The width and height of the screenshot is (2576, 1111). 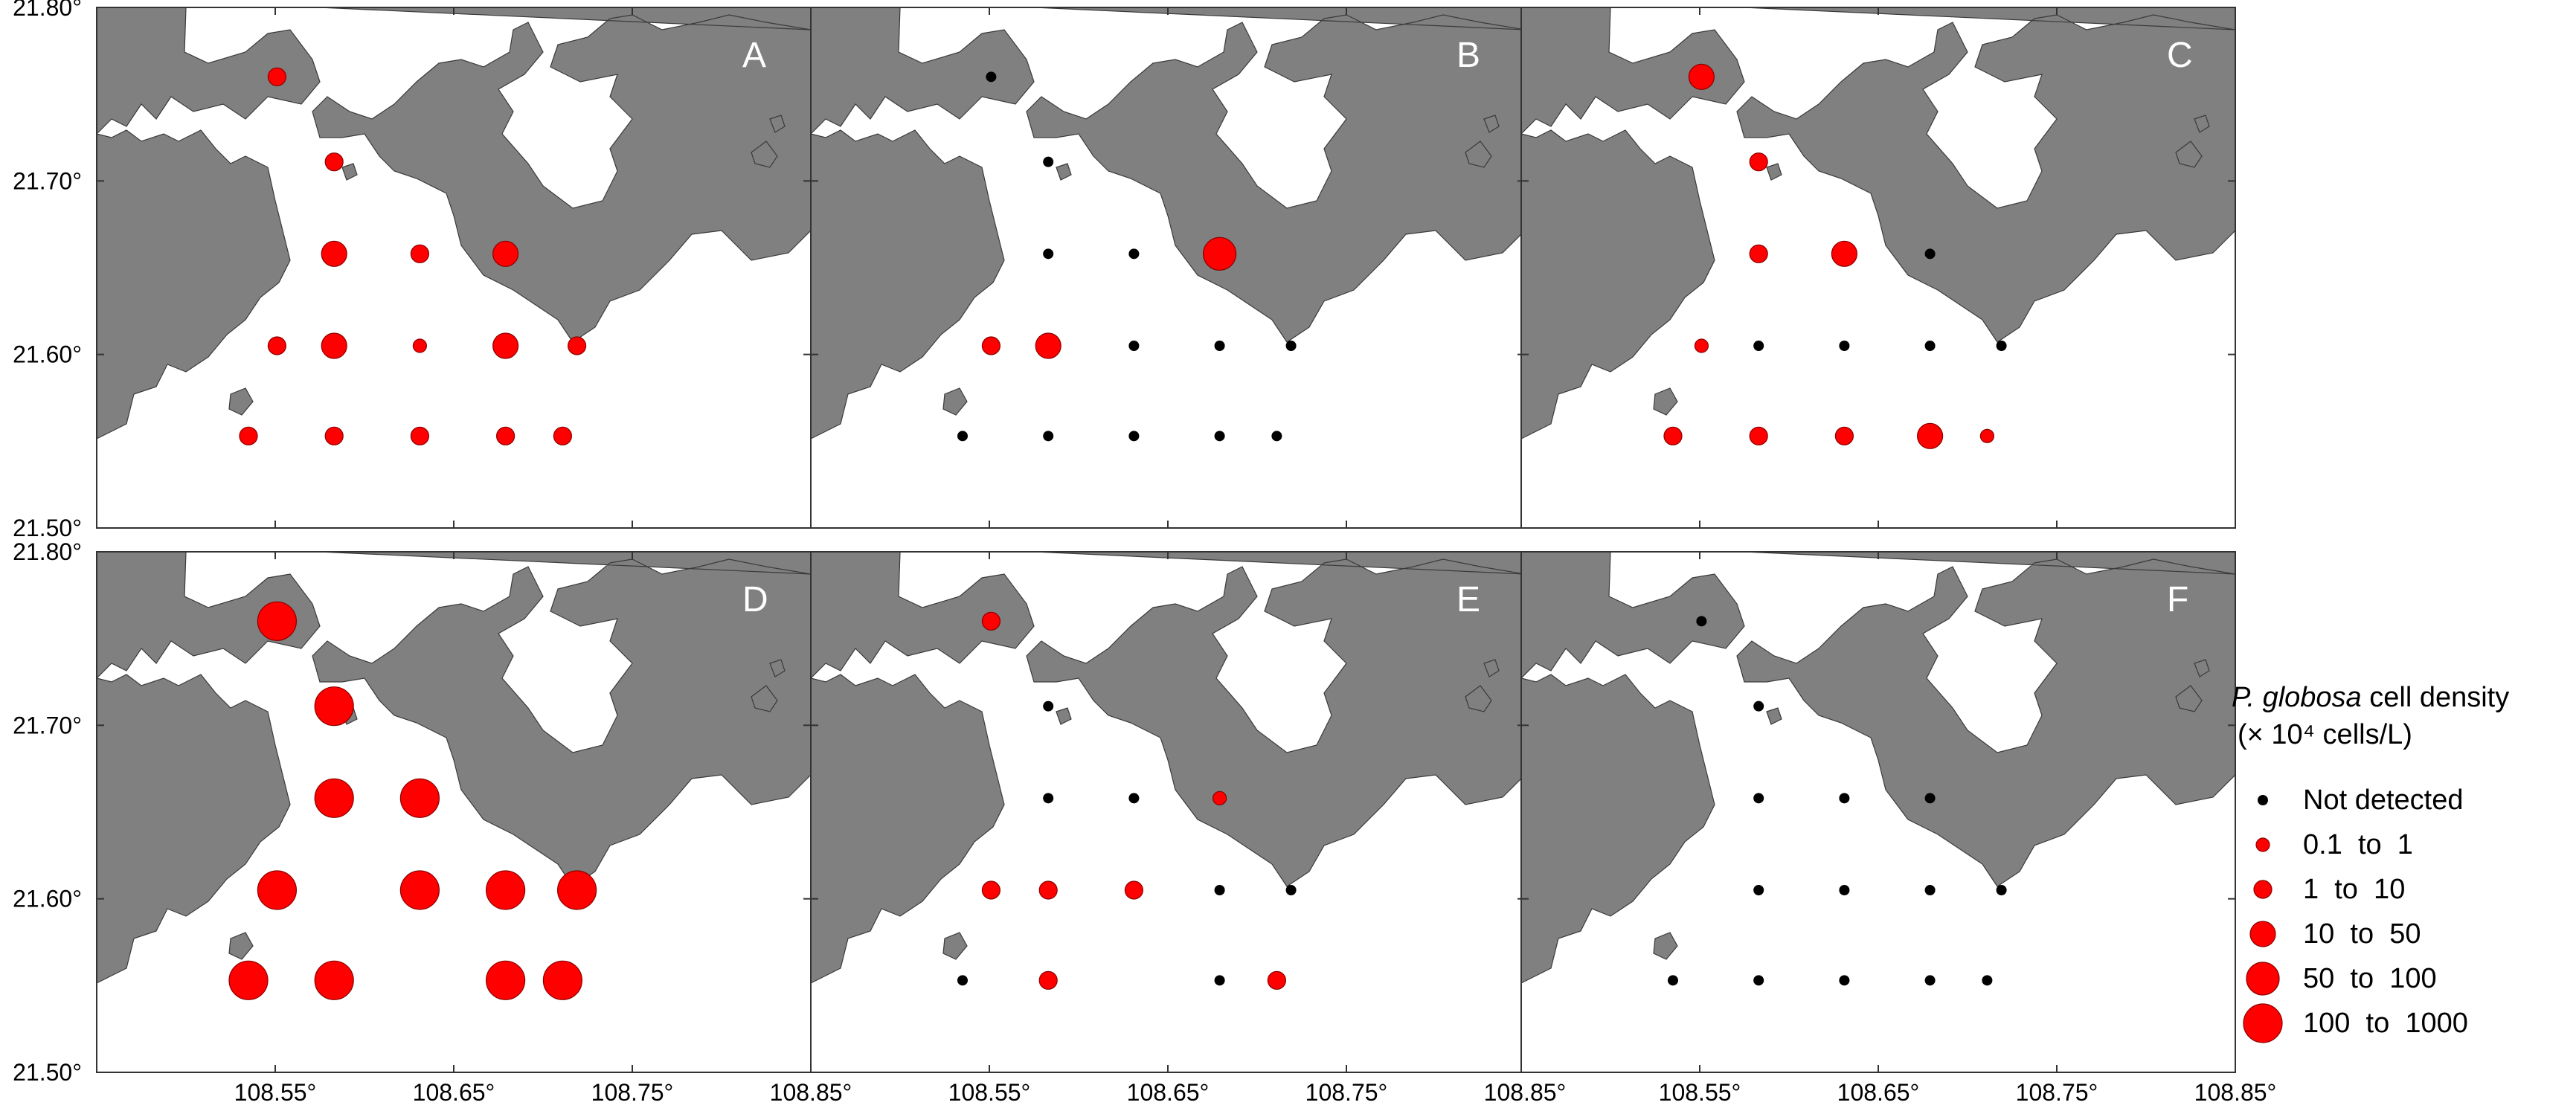 I want to click on lat-tick-label: 21.80°, so click(x=47, y=10).